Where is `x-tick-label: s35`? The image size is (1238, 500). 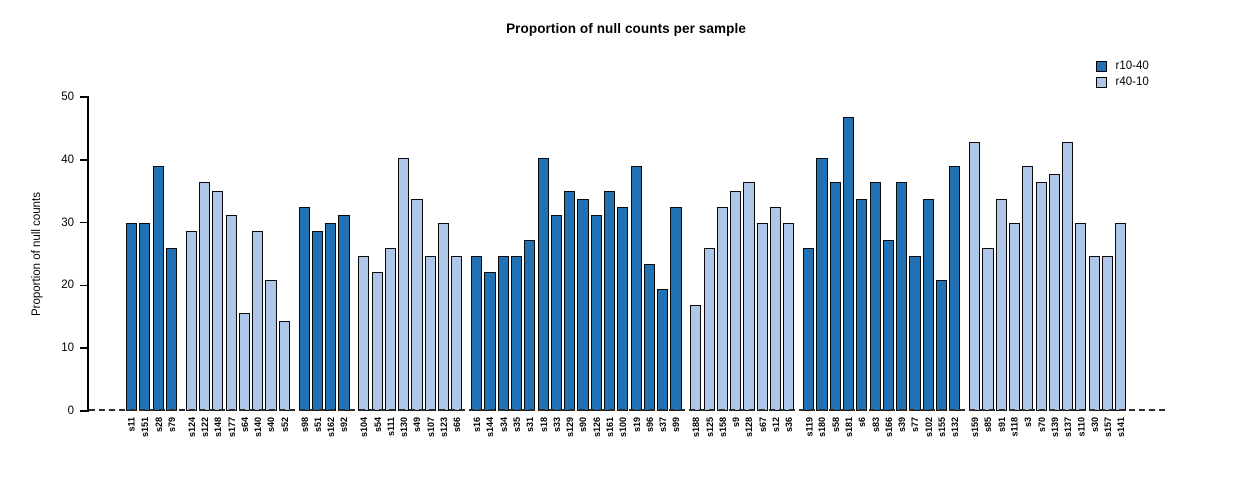 x-tick-label: s35 is located at coordinates (517, 425).